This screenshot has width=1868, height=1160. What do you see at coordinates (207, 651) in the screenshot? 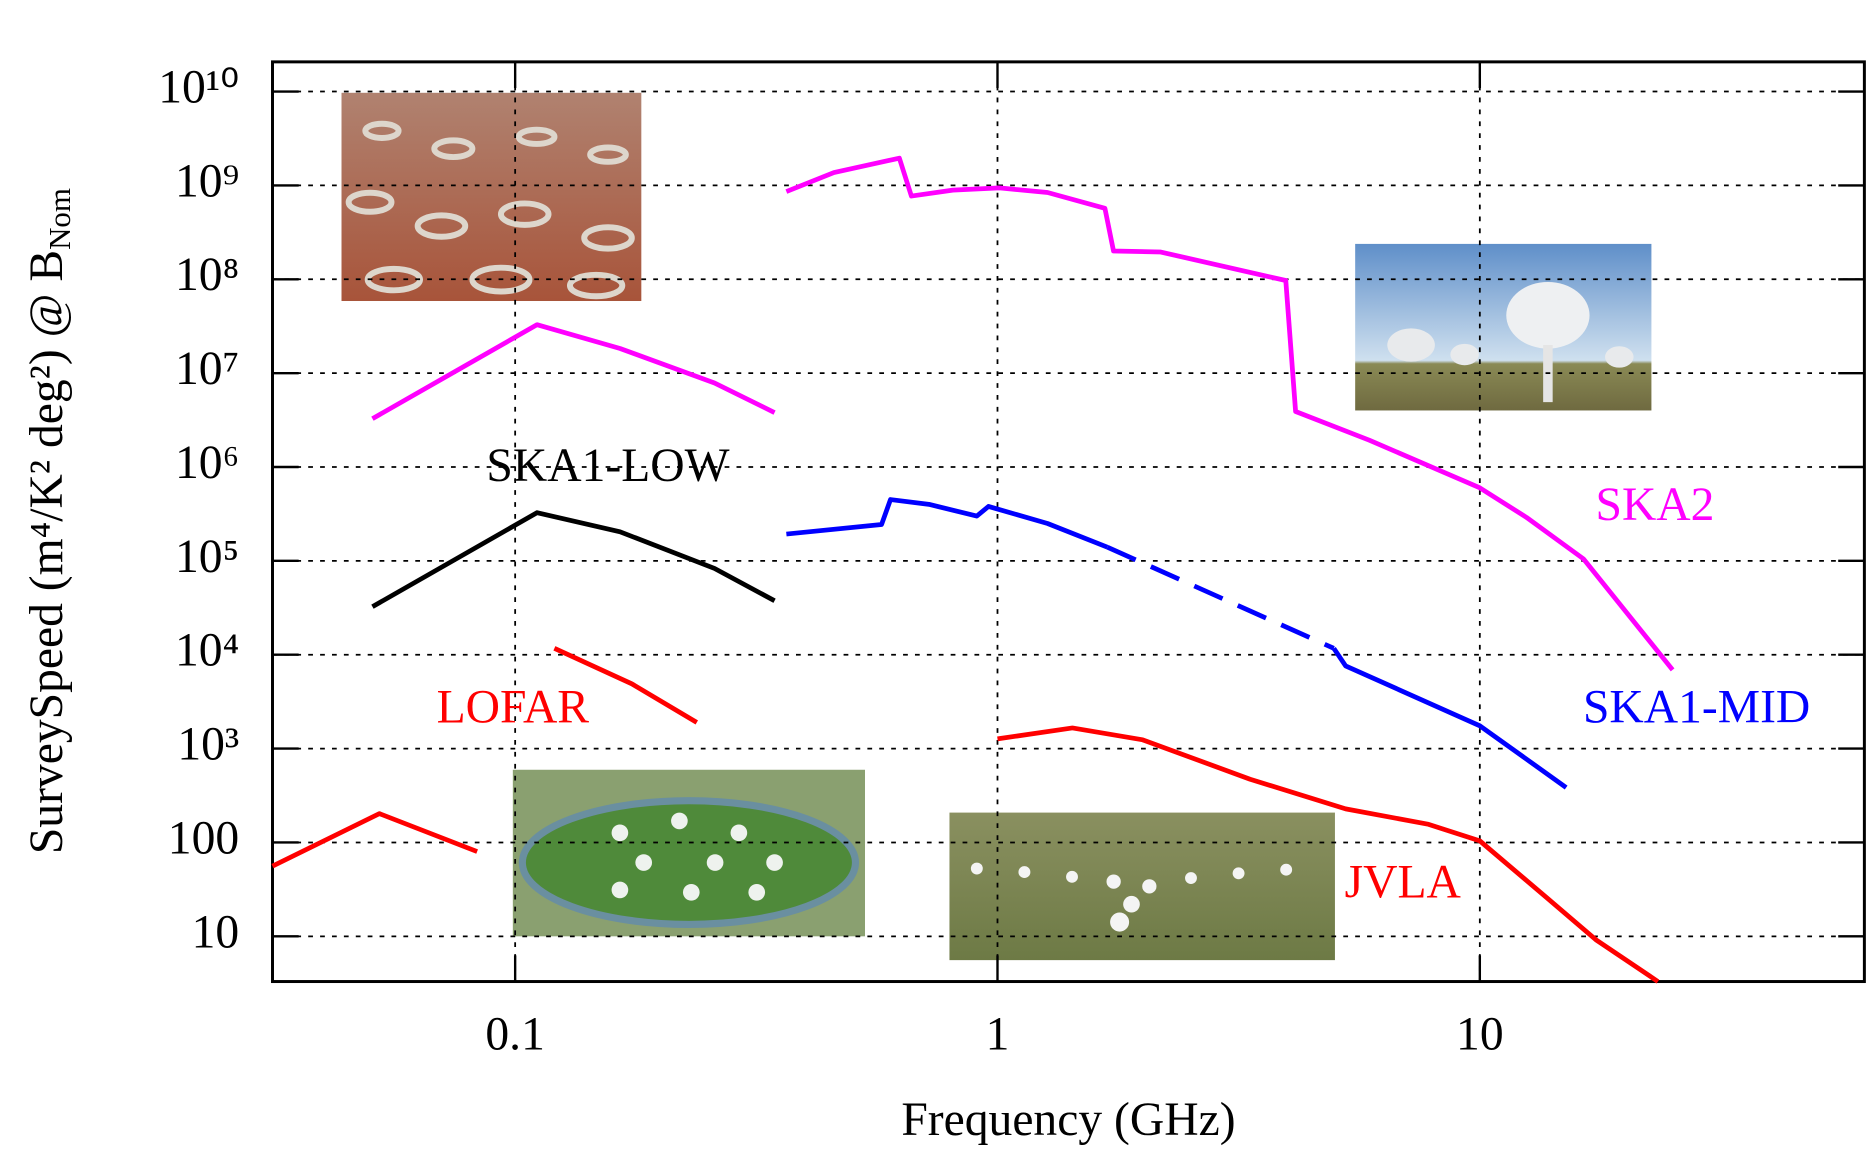
I see `y-tick-label: 10⁴` at bounding box center [207, 651].